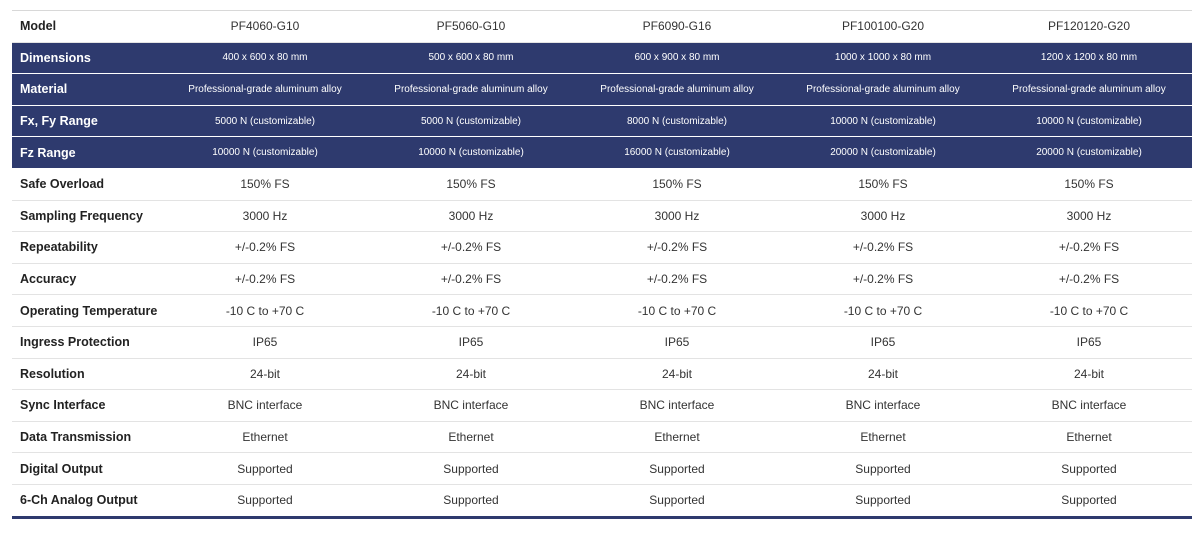 This screenshot has height=534, width=1200. I want to click on row-label: Repeatability, so click(87, 247).